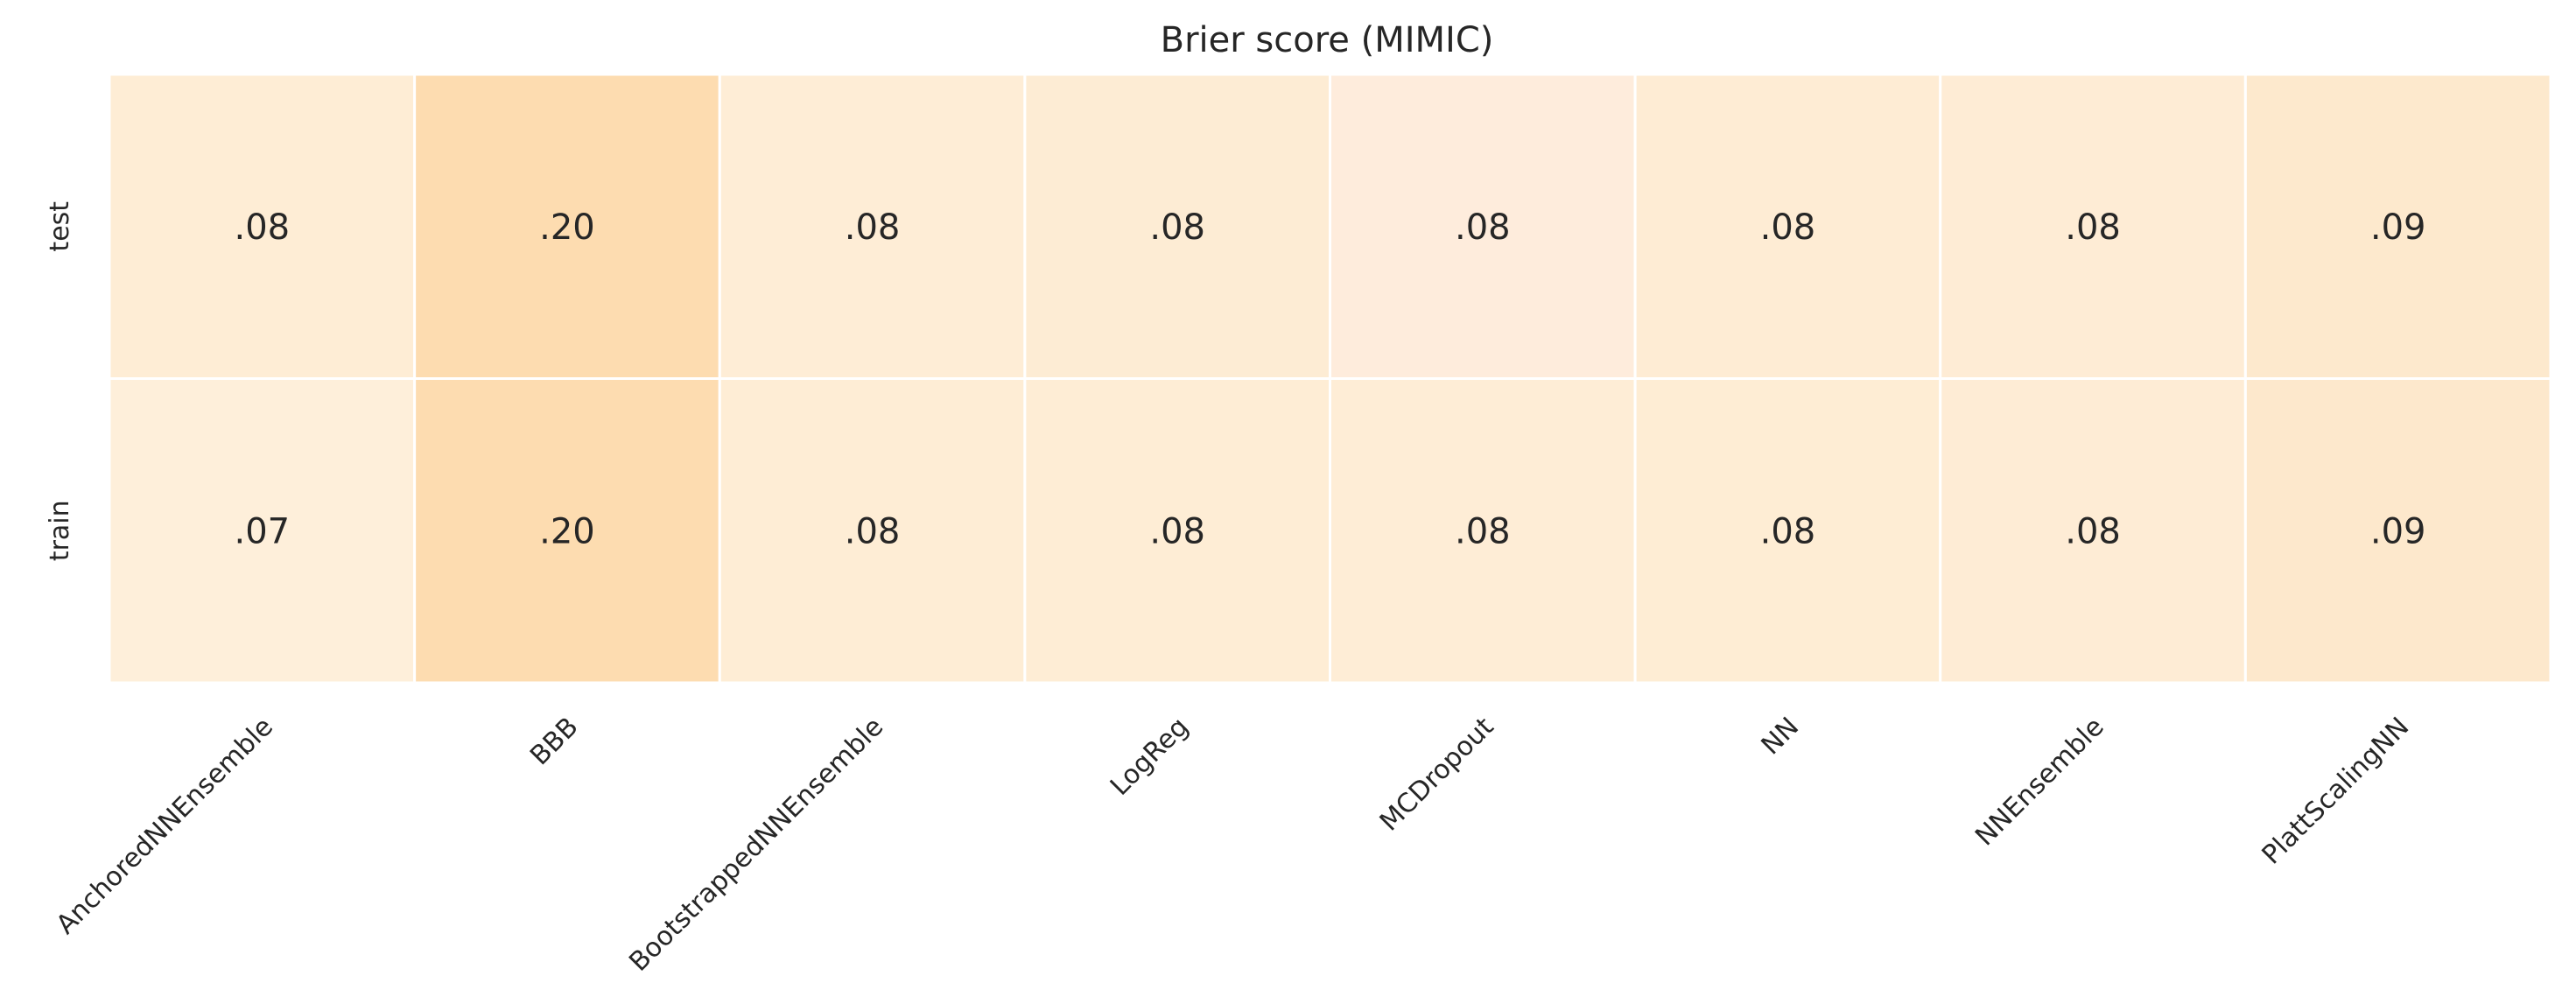 Image resolution: width=2576 pixels, height=997 pixels. I want to click on heatmap-cell-train-LogReg, so click(1177, 531).